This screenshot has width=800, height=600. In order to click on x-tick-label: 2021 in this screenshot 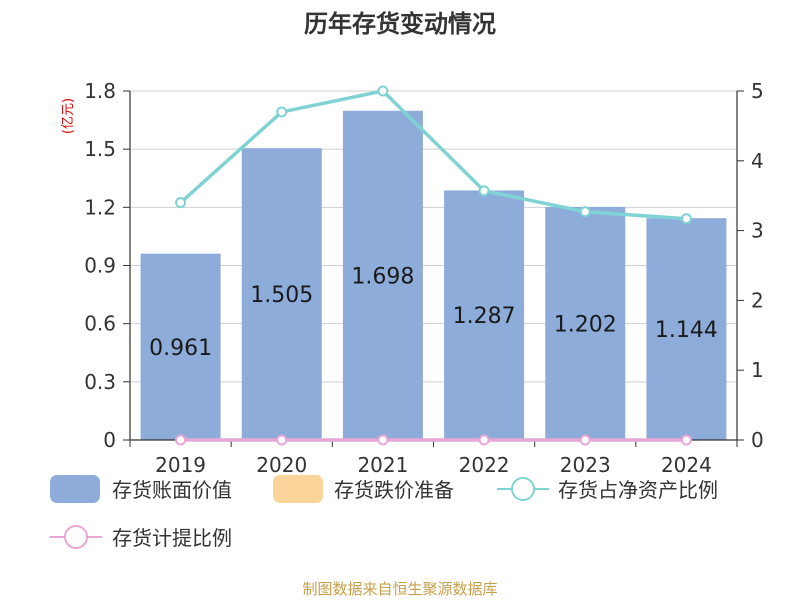, I will do `click(382, 465)`.